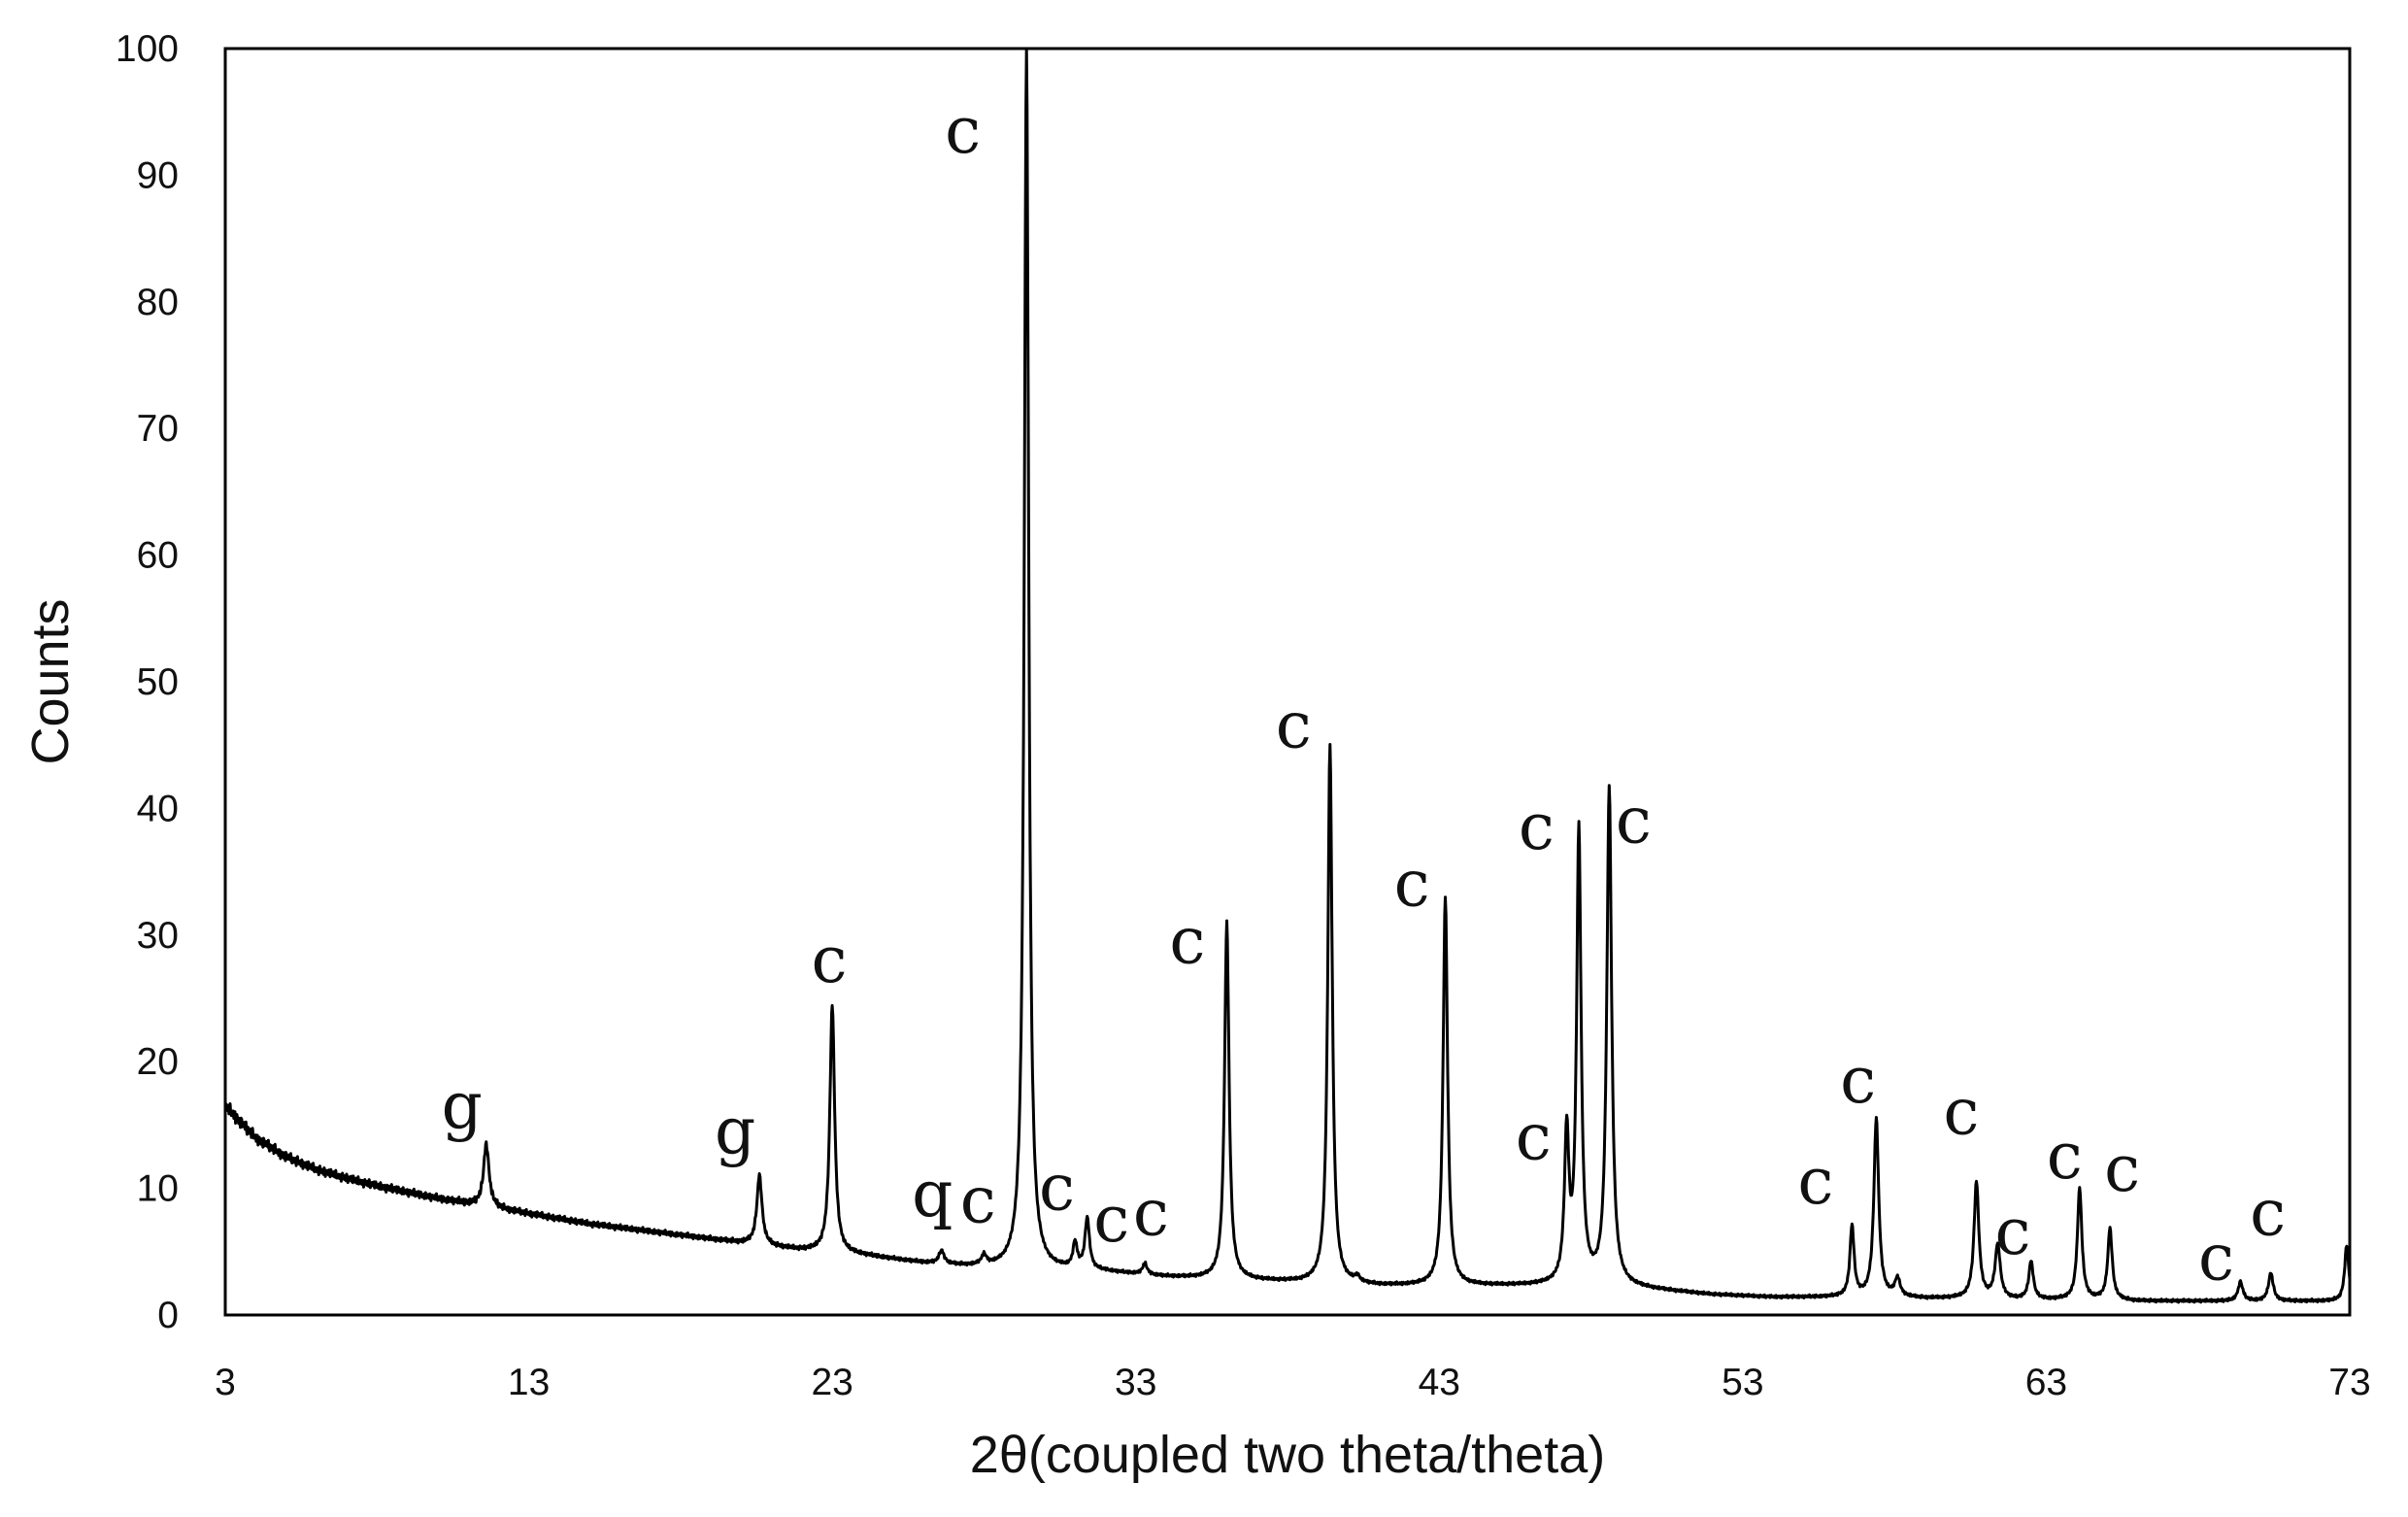 This screenshot has height=1517, width=2408. What do you see at coordinates (1135, 1382) in the screenshot?
I see `x-tick-label: 33` at bounding box center [1135, 1382].